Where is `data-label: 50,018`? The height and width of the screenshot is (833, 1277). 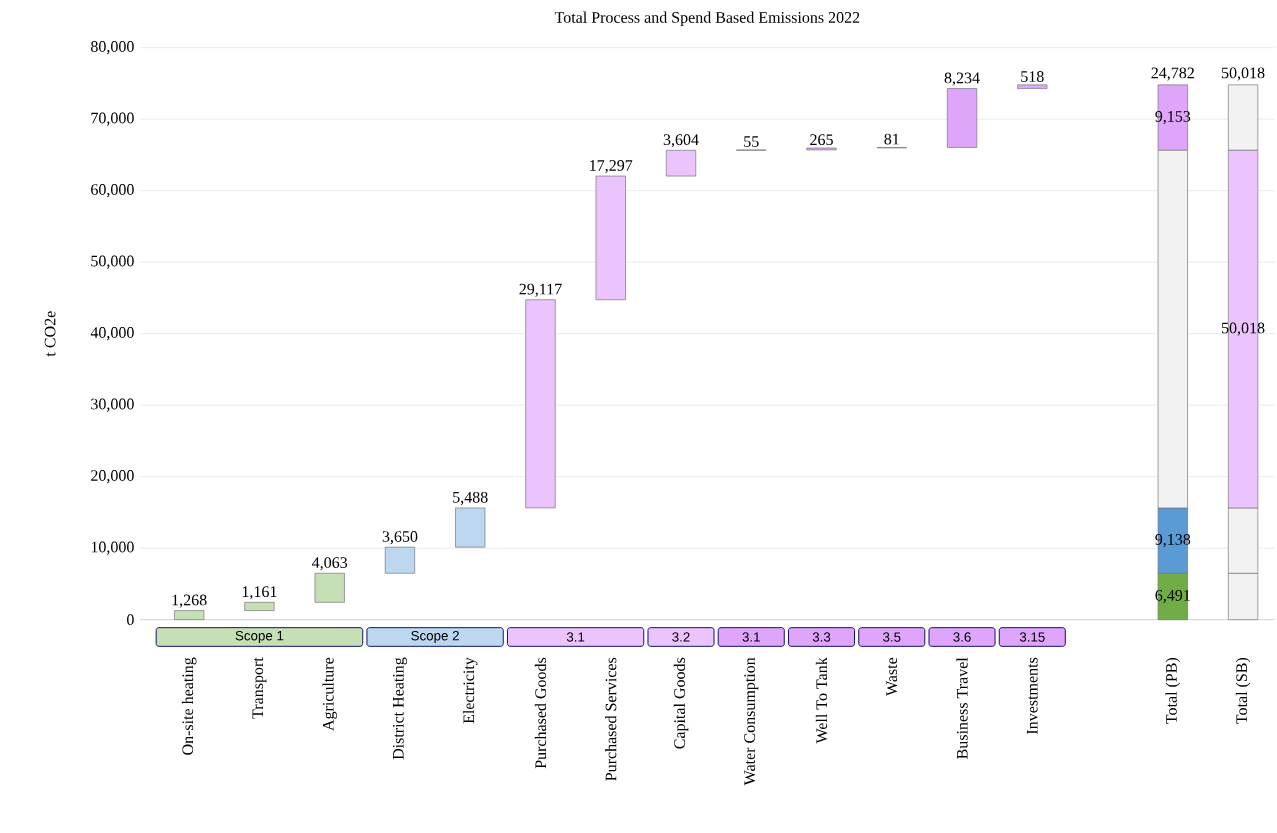
data-label: 50,018 is located at coordinates (1243, 329).